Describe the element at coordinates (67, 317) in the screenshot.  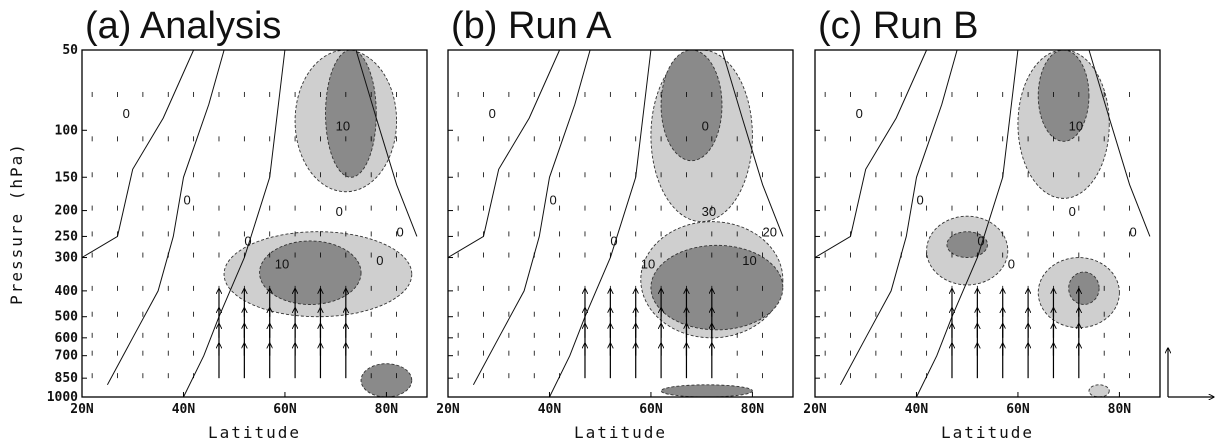
I see `y-tick-label: 500` at that location.